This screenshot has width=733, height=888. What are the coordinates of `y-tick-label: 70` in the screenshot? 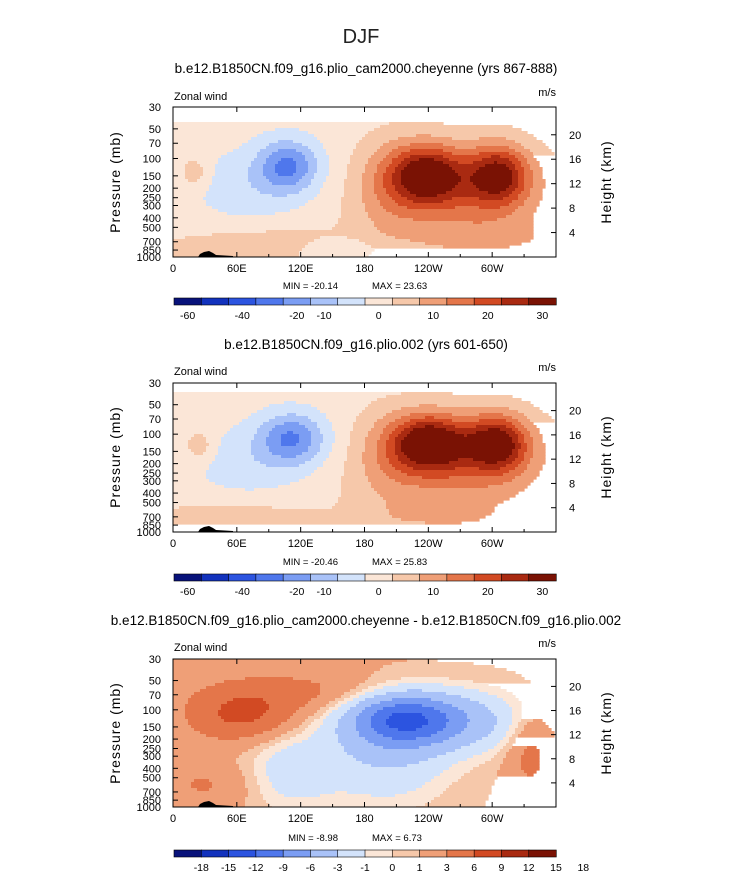 It's located at (155, 696).